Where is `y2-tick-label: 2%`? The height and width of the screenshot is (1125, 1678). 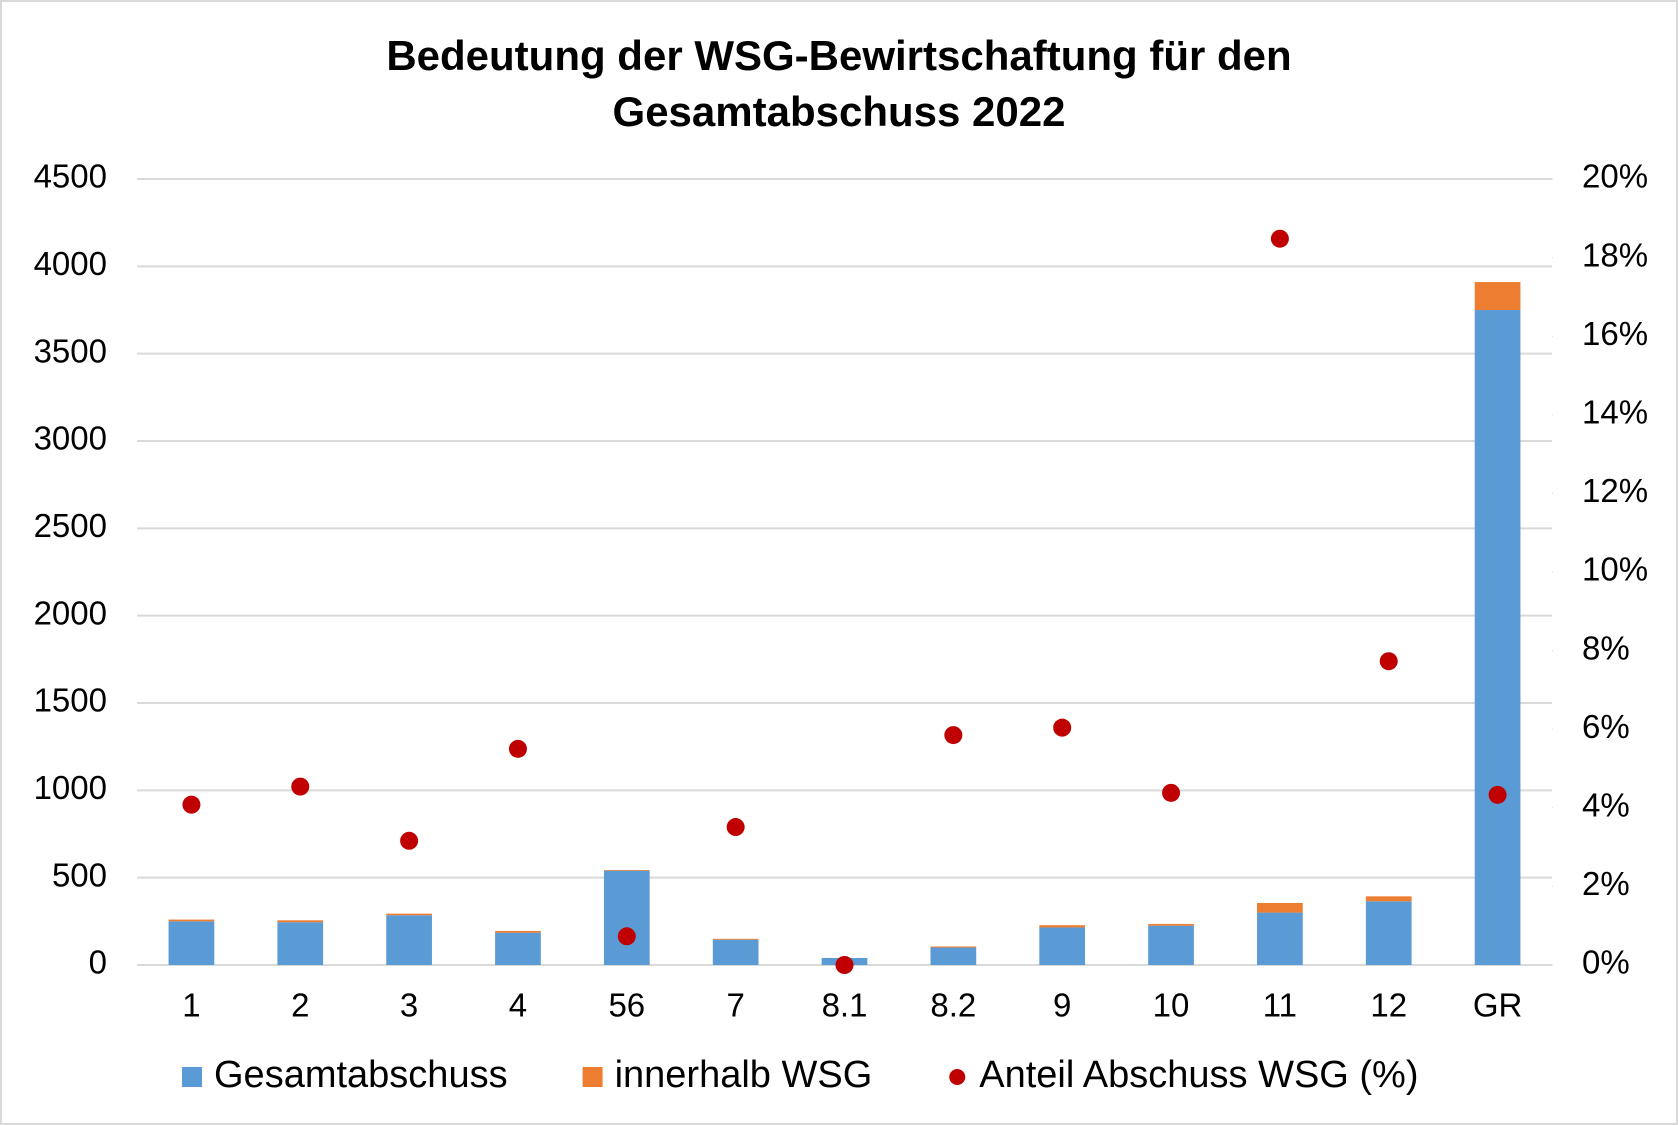 y2-tick-label: 2% is located at coordinates (1606, 883).